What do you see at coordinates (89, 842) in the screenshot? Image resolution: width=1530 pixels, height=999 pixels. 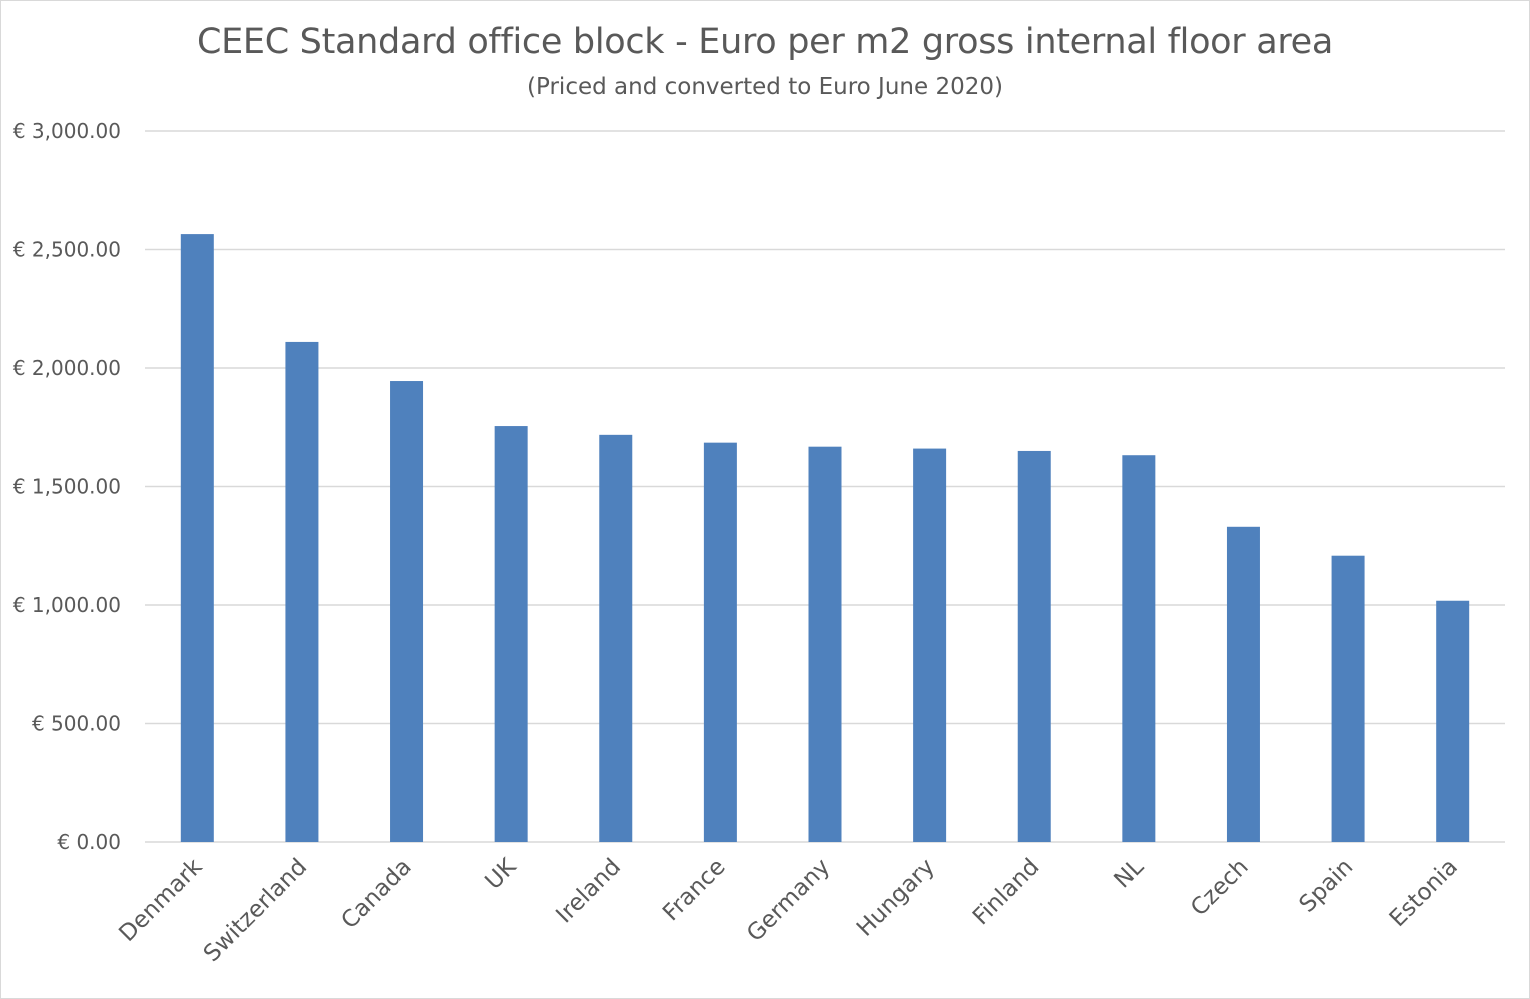 I see `y-tick-label: € 0.00` at bounding box center [89, 842].